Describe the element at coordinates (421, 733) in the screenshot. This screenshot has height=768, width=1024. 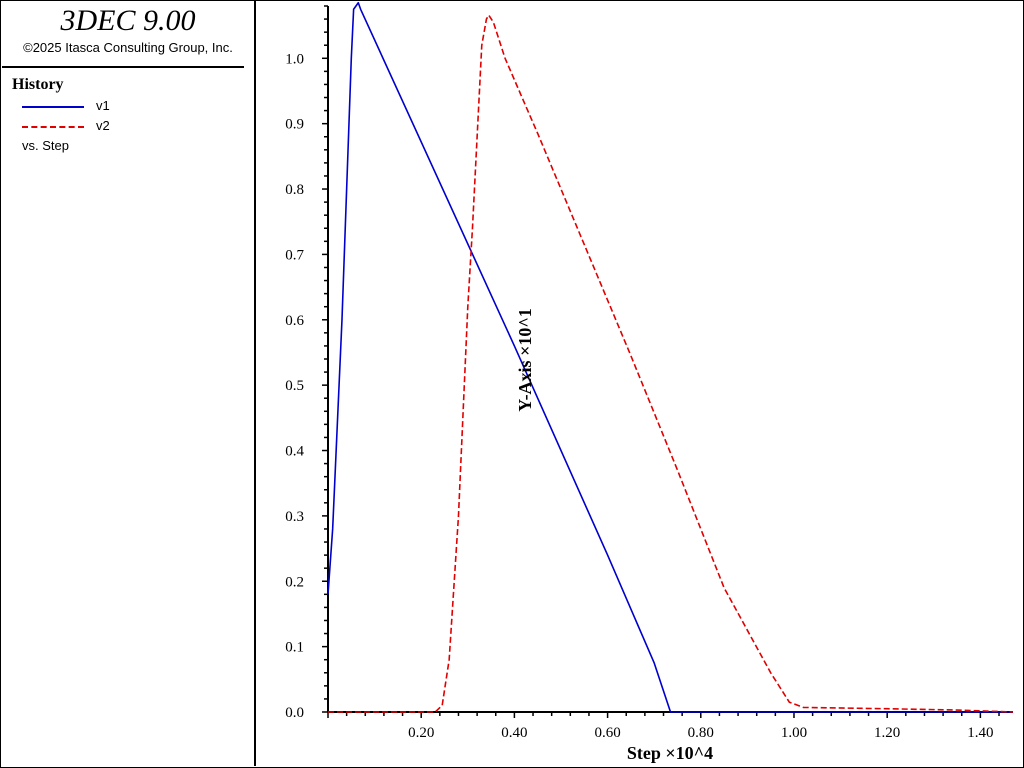
I see `x-tick-label: 0.20` at that location.